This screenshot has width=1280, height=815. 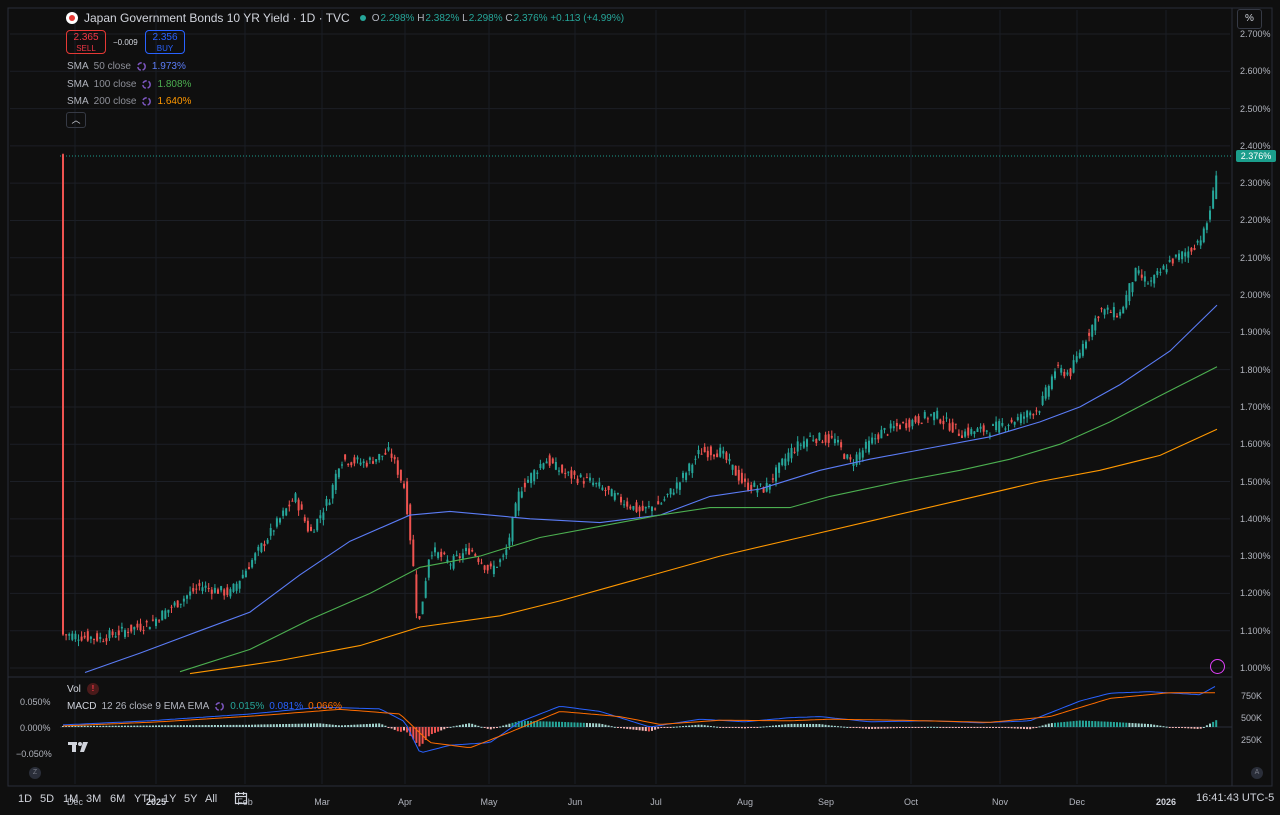 I want to click on price-axis-label: 1.600%, so click(x=1255, y=444).